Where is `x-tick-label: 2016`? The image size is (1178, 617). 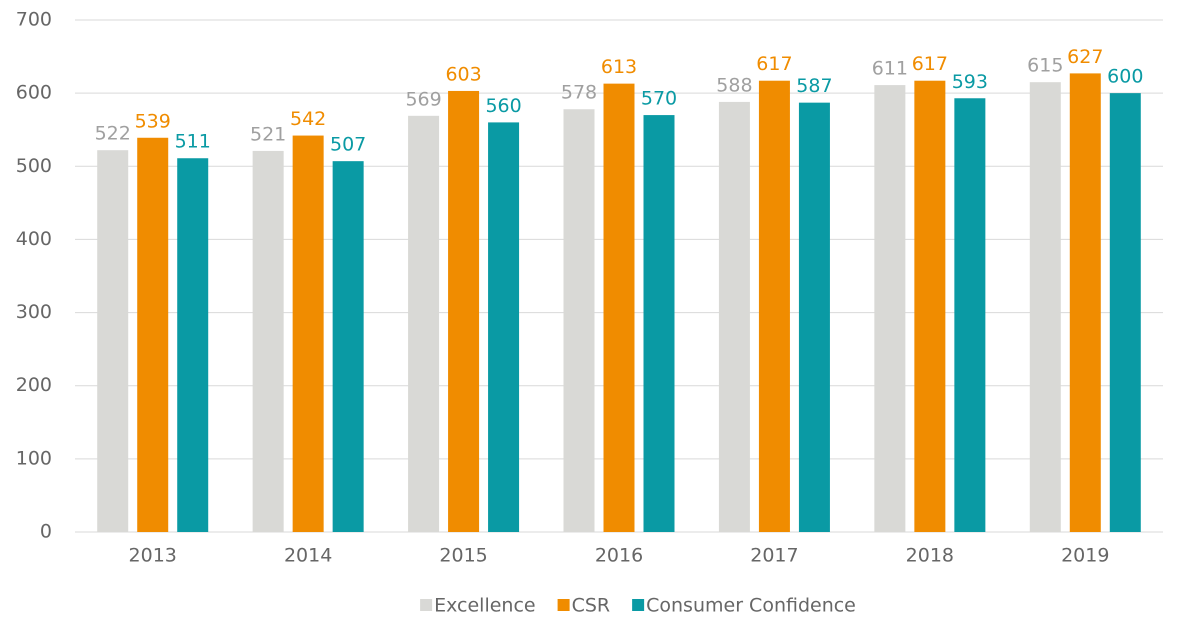
x-tick-label: 2016 is located at coordinates (619, 556).